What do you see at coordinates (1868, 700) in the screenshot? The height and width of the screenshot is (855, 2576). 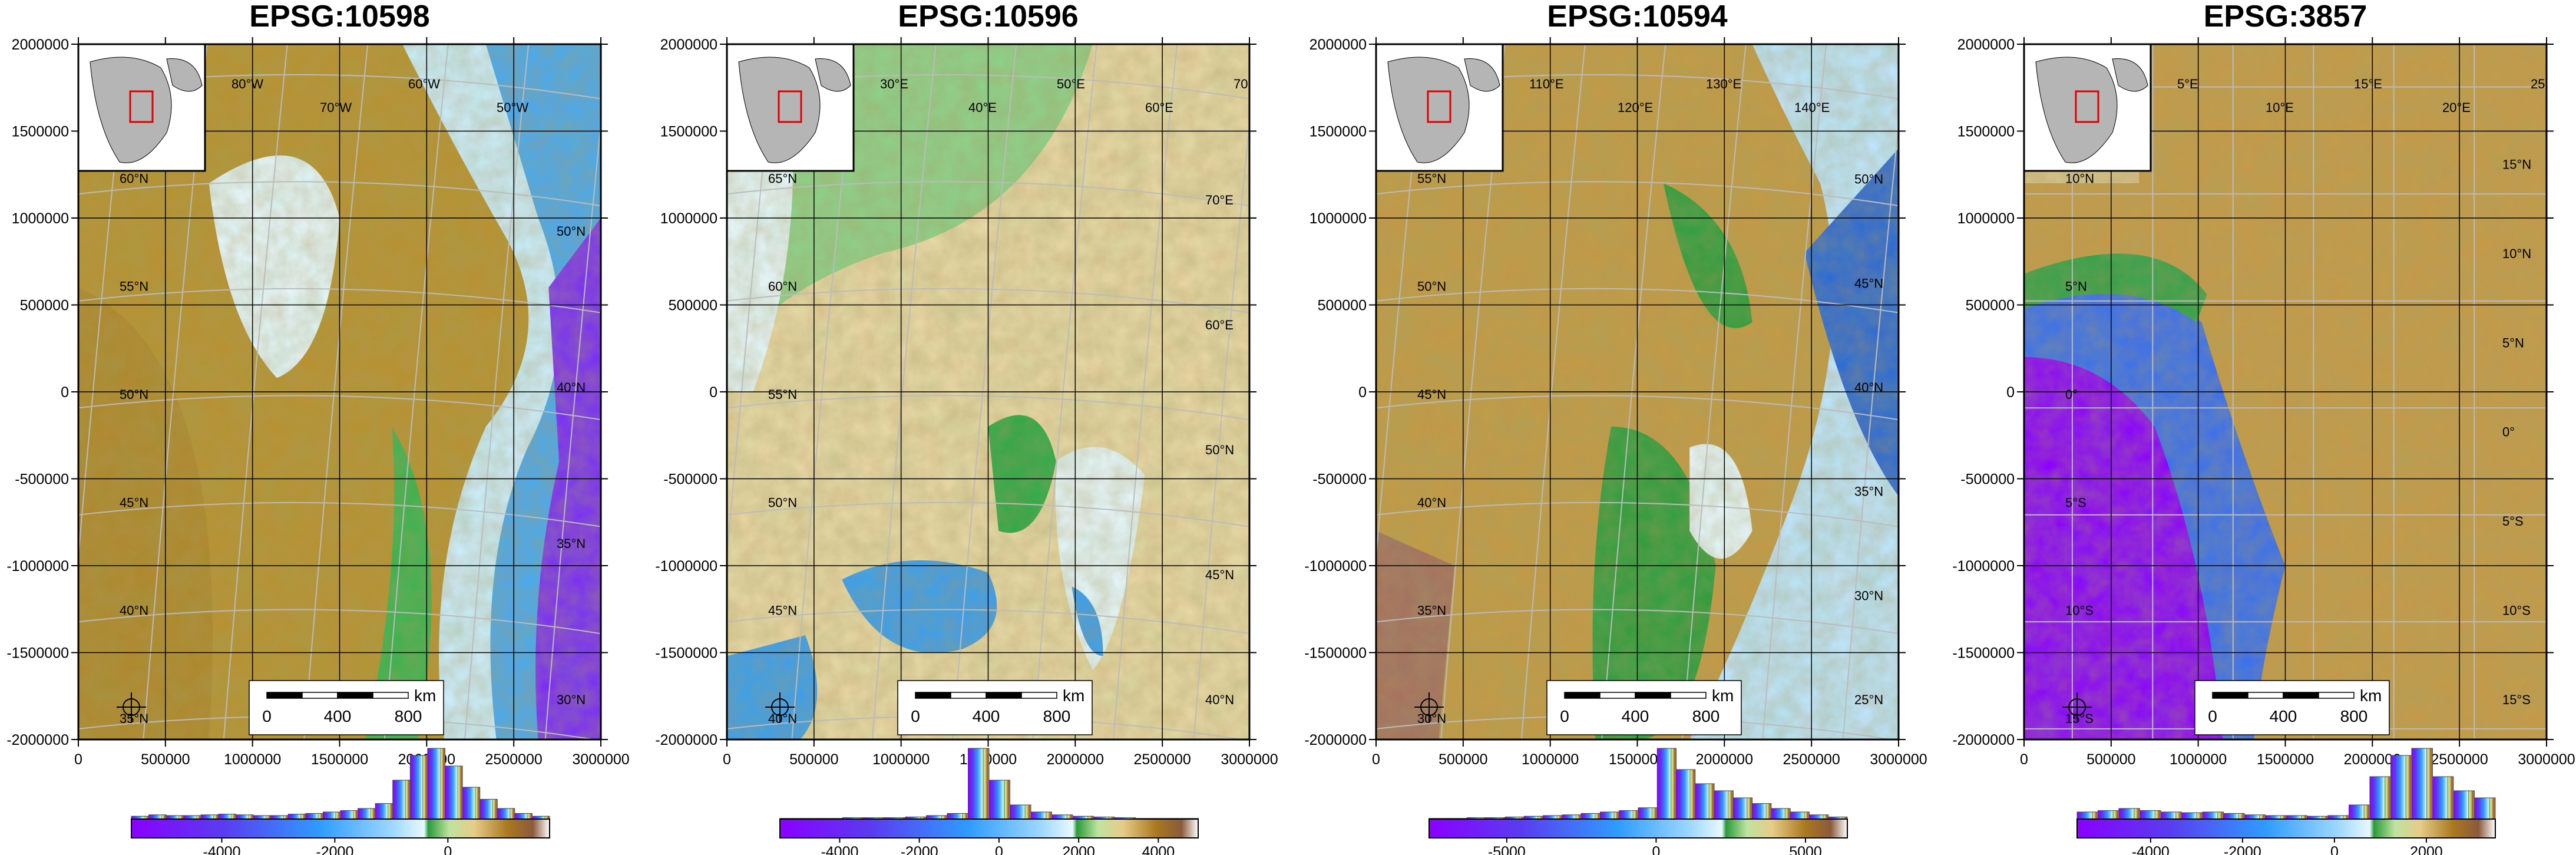 I see `parallel-label: 25°N` at bounding box center [1868, 700].